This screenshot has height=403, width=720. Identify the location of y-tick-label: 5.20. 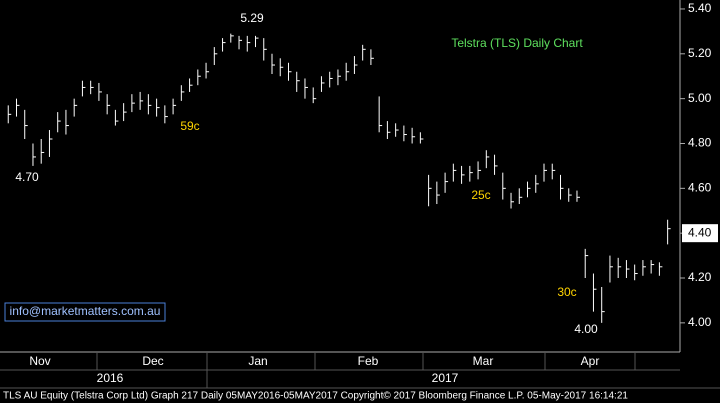
(700, 53).